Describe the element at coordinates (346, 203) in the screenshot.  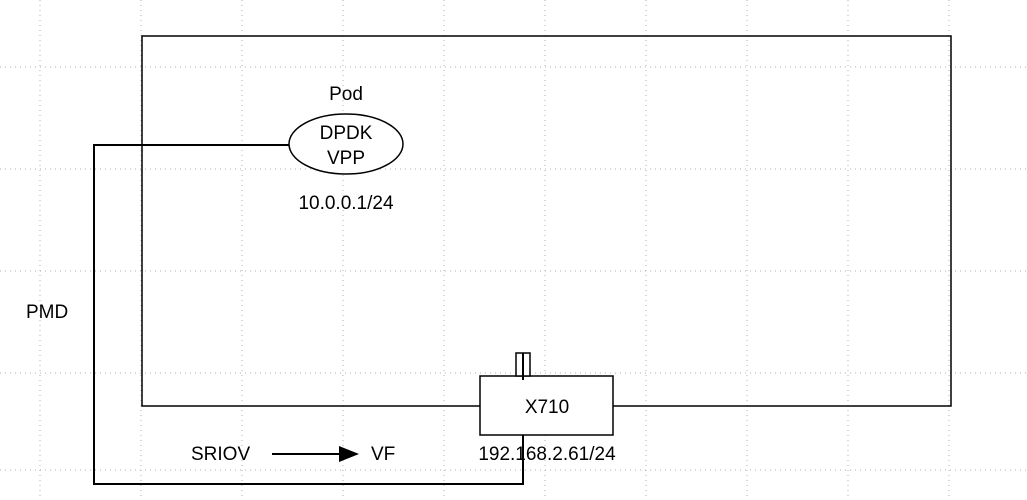
I see `pod-ip-label: 10.0.0.1/24` at that location.